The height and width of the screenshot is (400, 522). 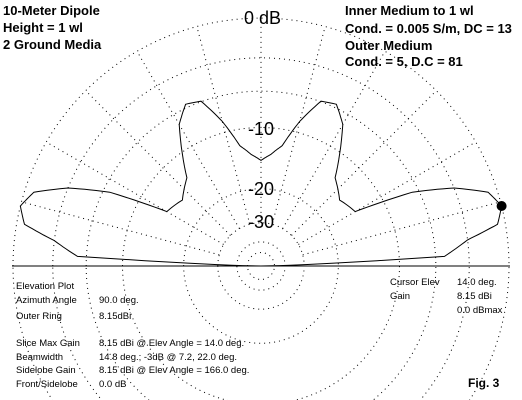 I want to click on info-sidelobe-value: 8.15 dBi @ Elev Angle = 166.0 deg., so click(x=174, y=370).